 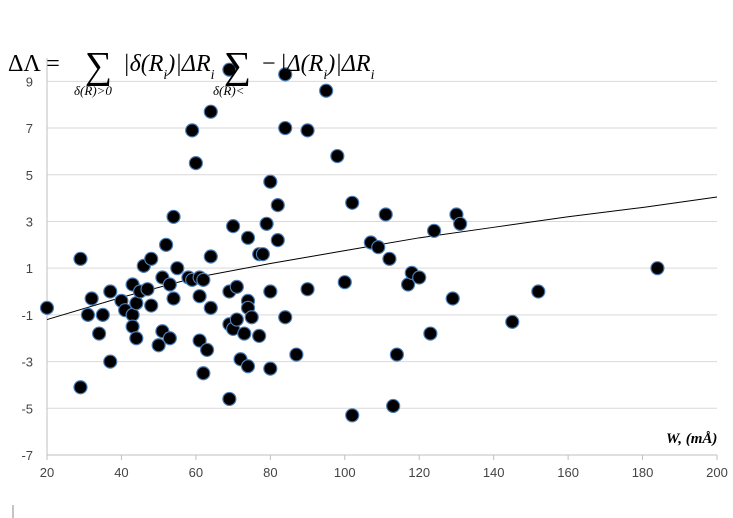 I want to click on y-tick-label: -1, so click(x=27, y=315).